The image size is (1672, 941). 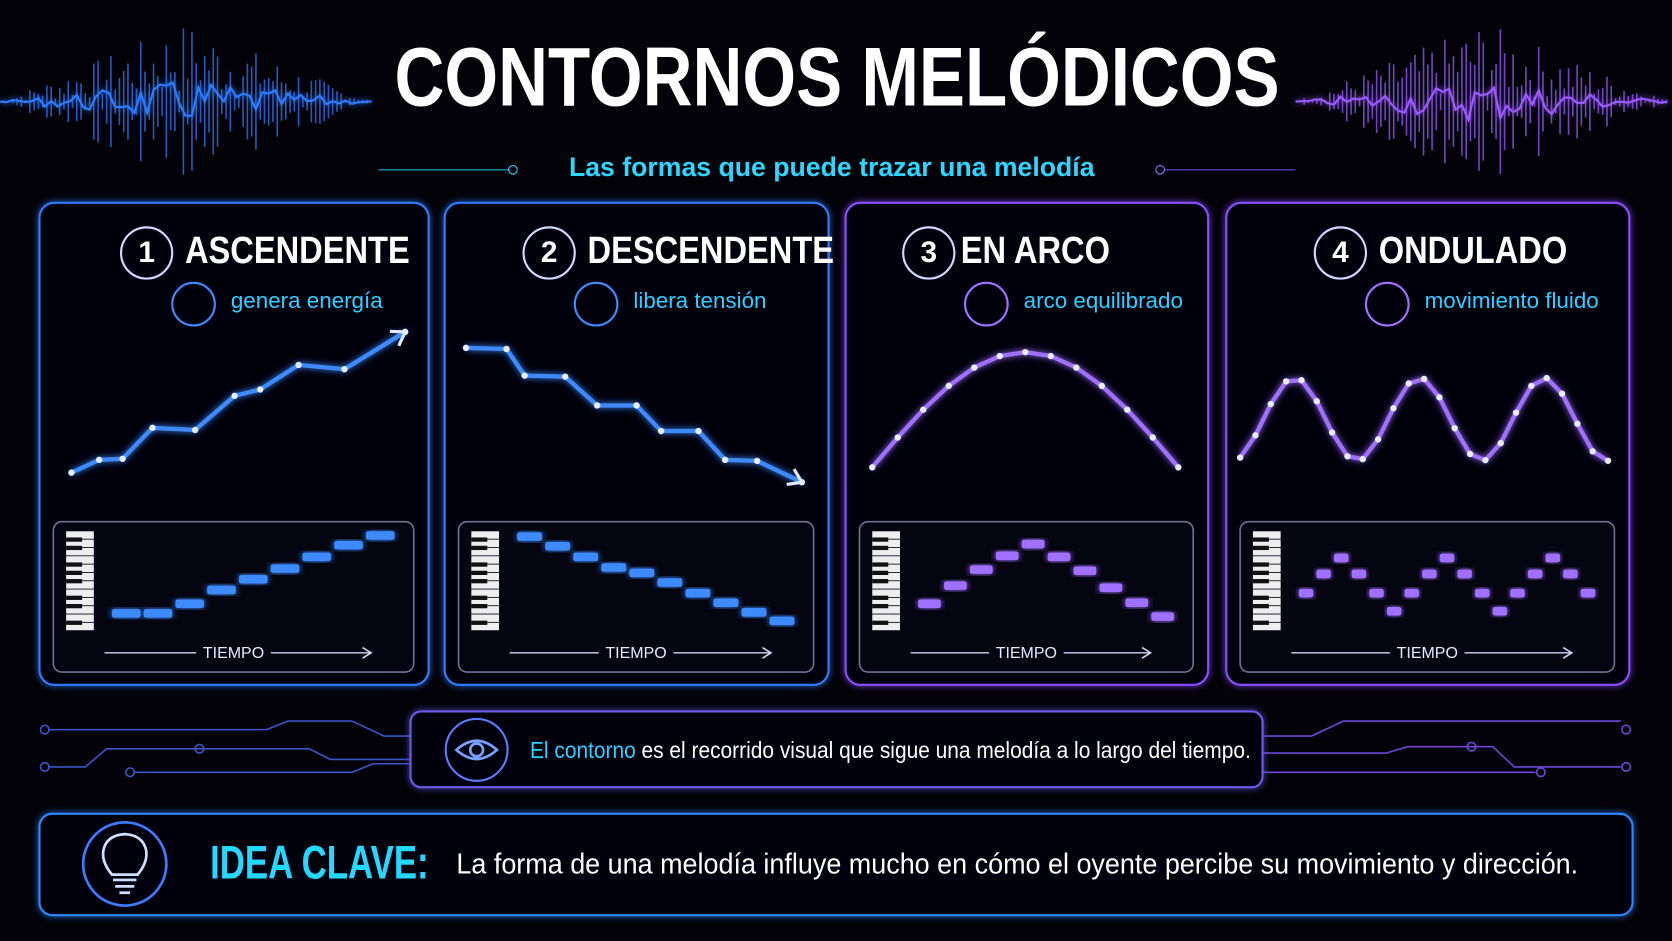 I want to click on bulb-ring, so click(x=124, y=864).